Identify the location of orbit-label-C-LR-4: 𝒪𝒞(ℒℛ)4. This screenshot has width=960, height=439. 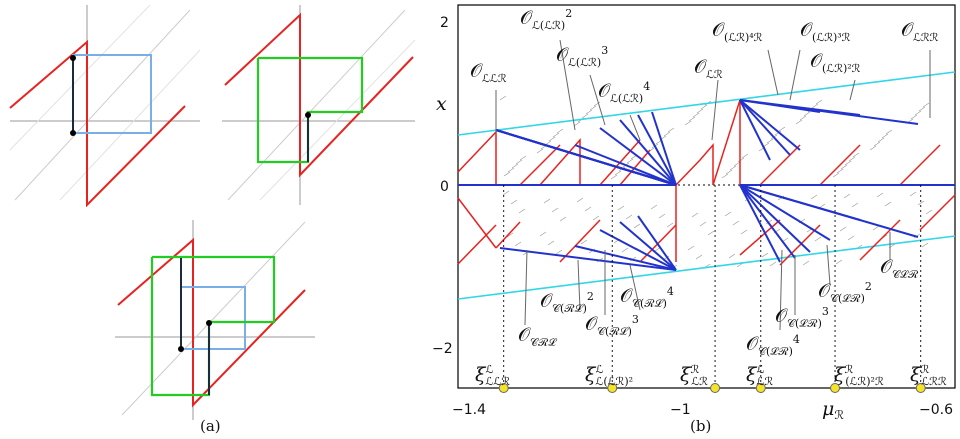
(773, 345).